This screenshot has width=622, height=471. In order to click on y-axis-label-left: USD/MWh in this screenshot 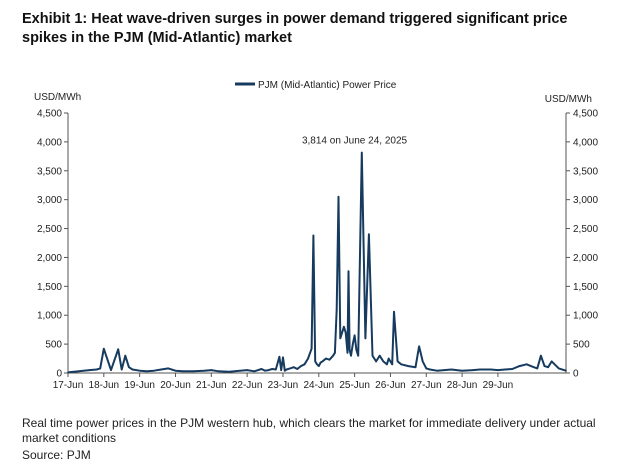, I will do `click(57, 97)`.